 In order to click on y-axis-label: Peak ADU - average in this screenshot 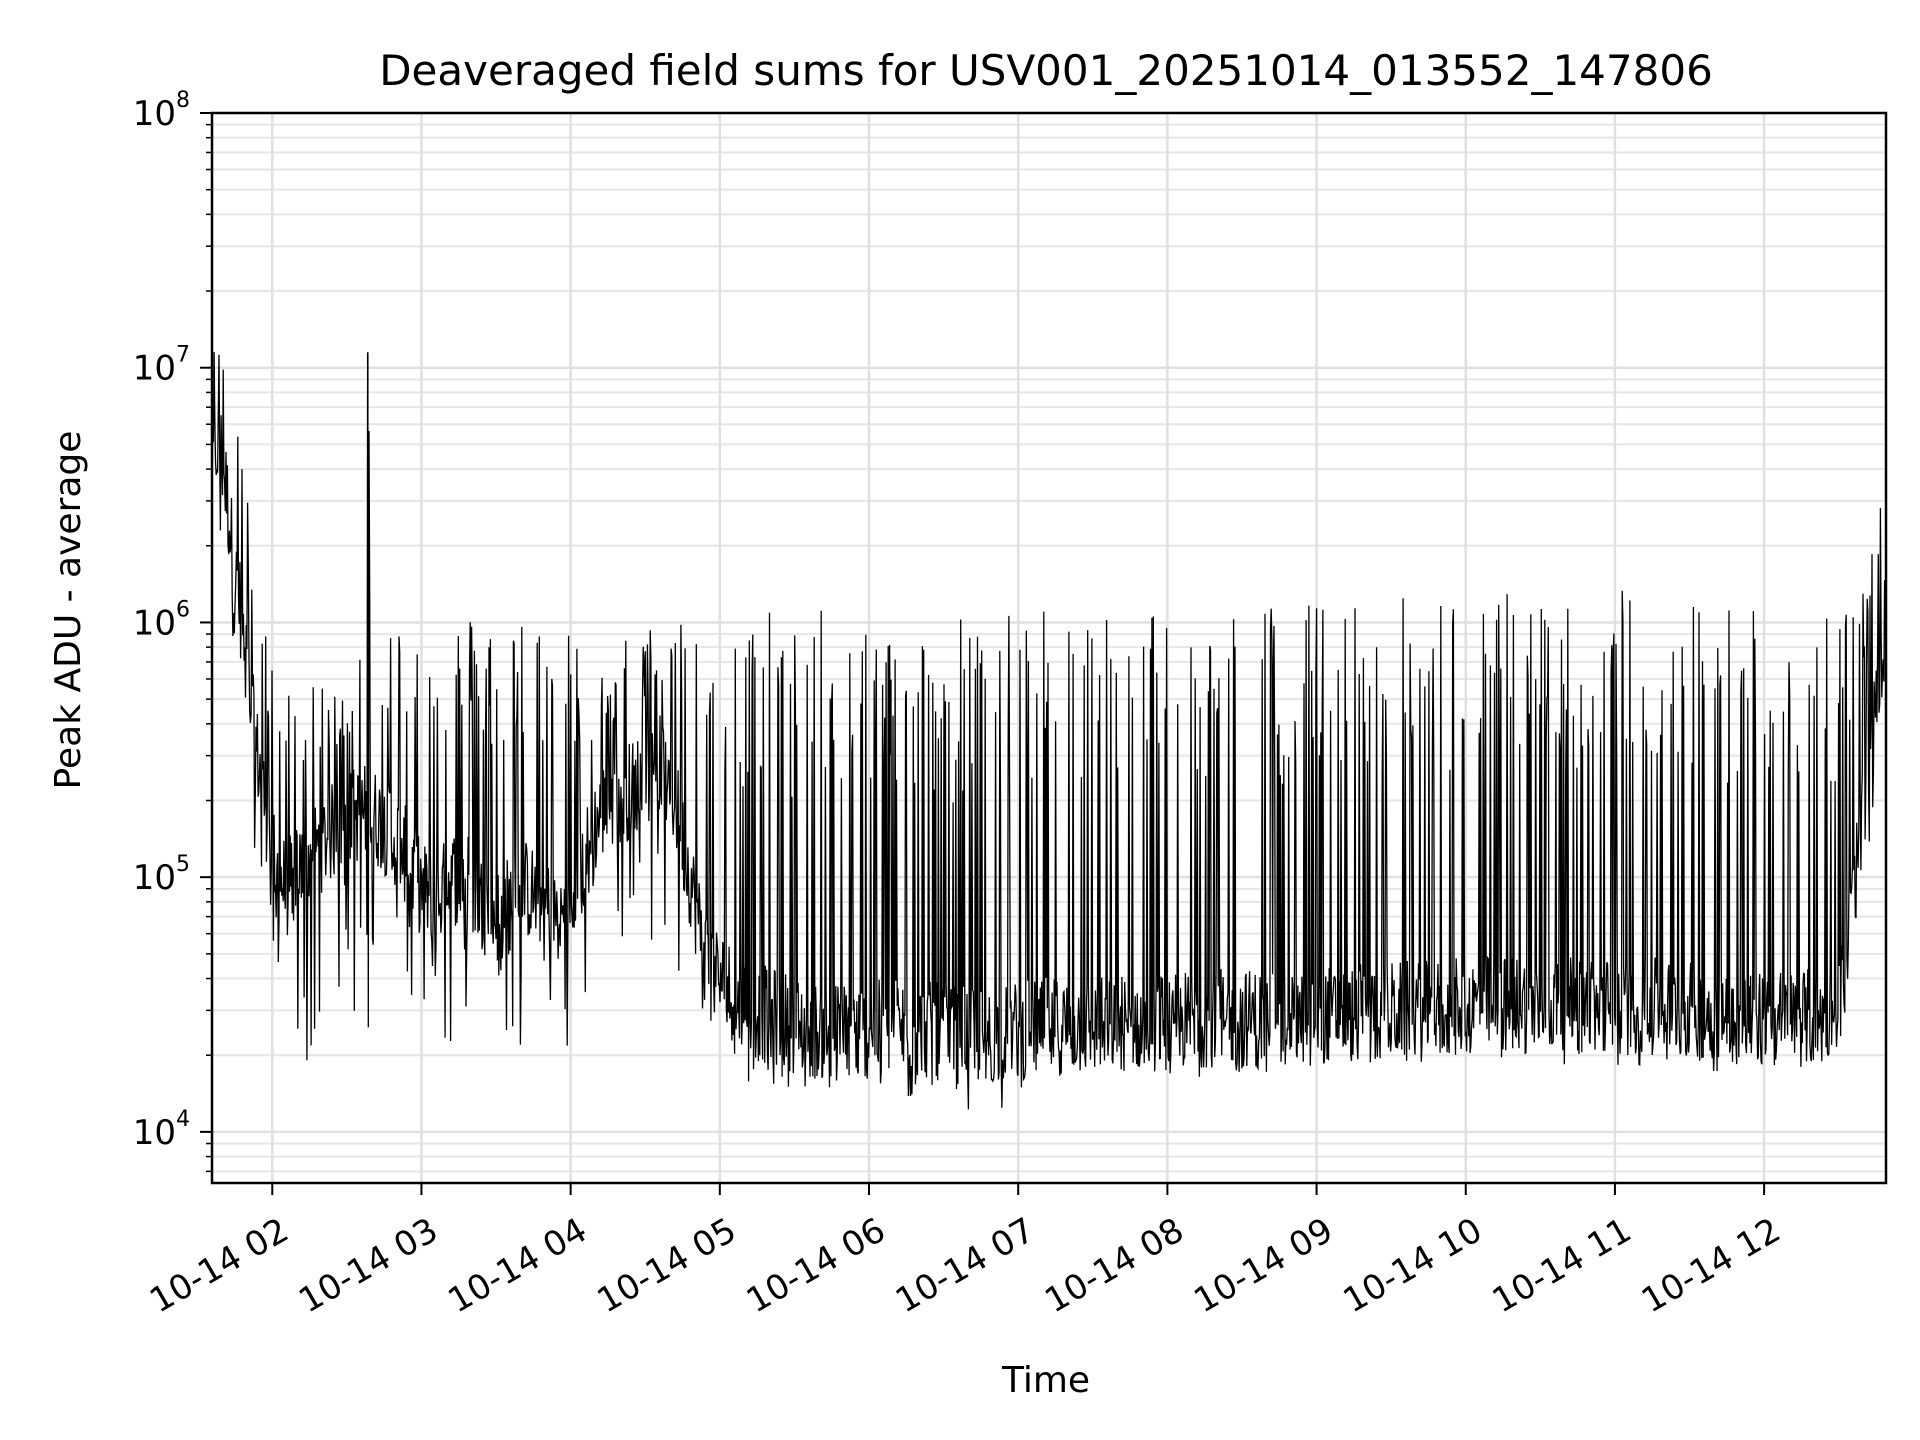, I will do `click(68, 610)`.